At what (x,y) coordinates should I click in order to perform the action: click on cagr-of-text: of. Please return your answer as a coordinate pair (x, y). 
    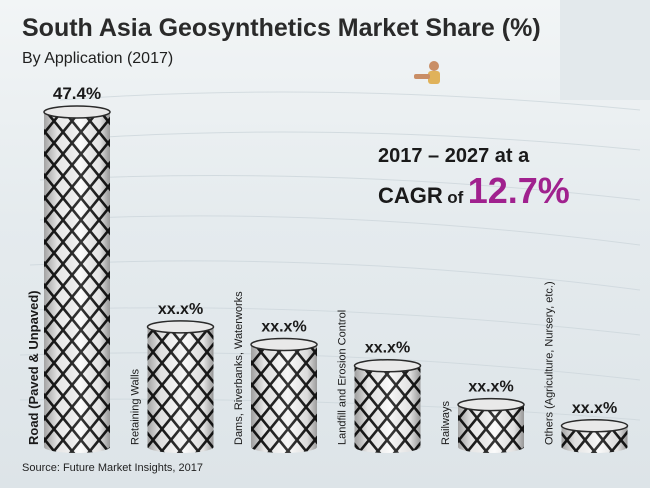
    Looking at the image, I should click on (455, 197).